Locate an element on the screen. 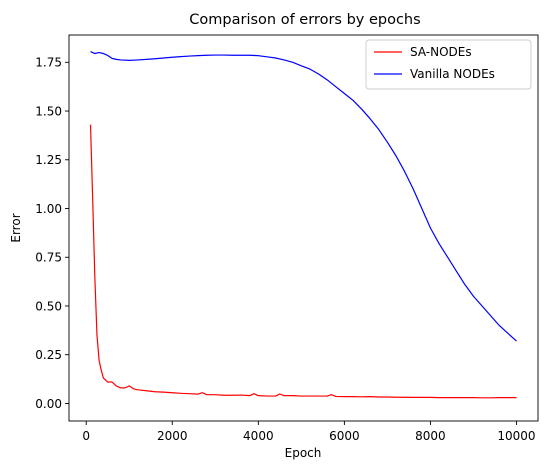 The image size is (545, 470). x-tick-label: 6000 is located at coordinates (344, 436).